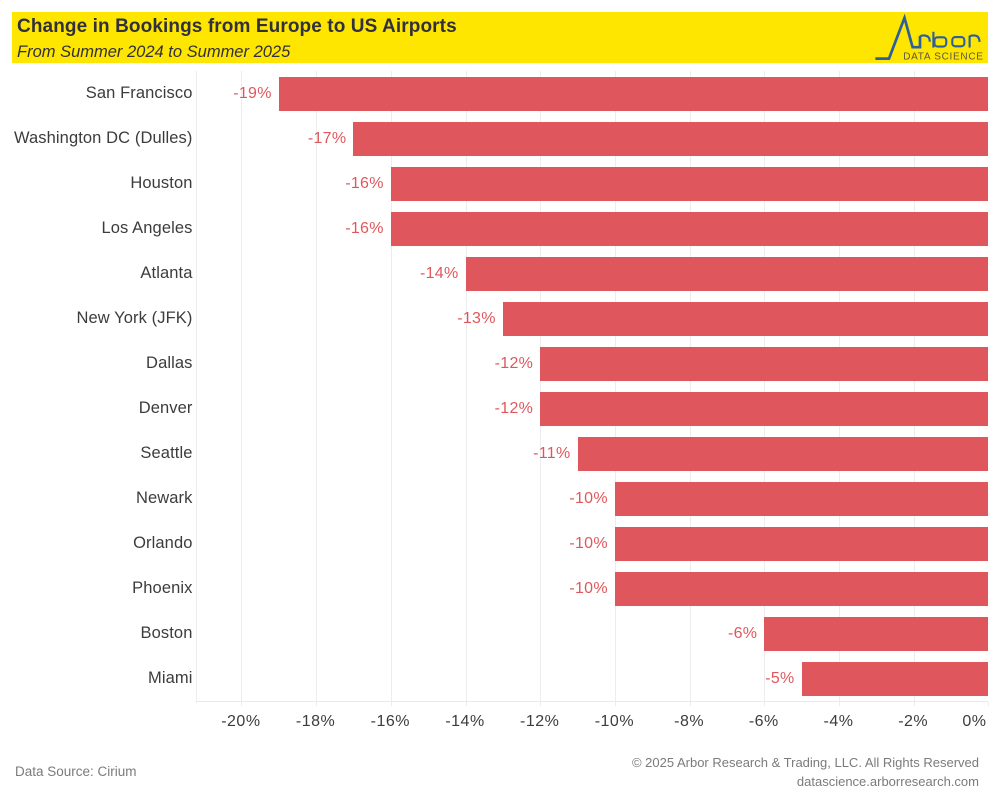 The height and width of the screenshot is (800, 1000). I want to click on svg-text: DATA SCIENCE, so click(943, 57).